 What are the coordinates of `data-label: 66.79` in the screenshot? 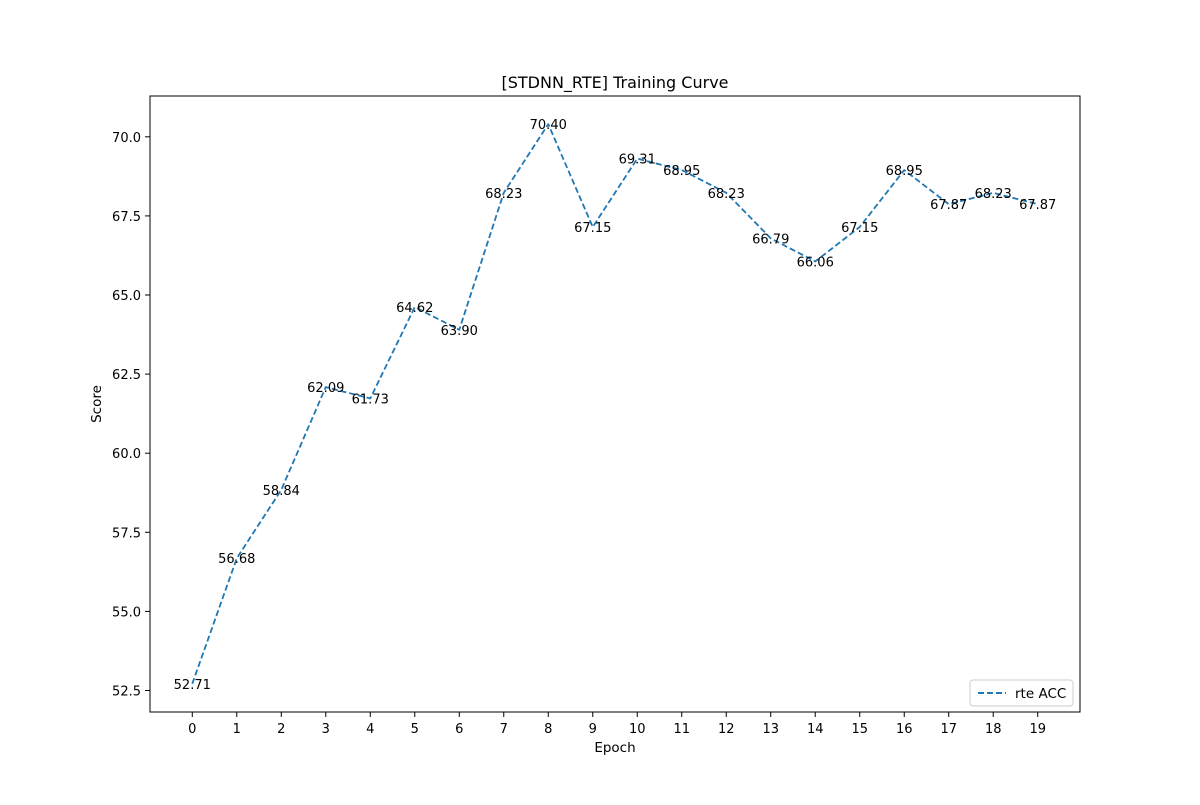 It's located at (770, 239).